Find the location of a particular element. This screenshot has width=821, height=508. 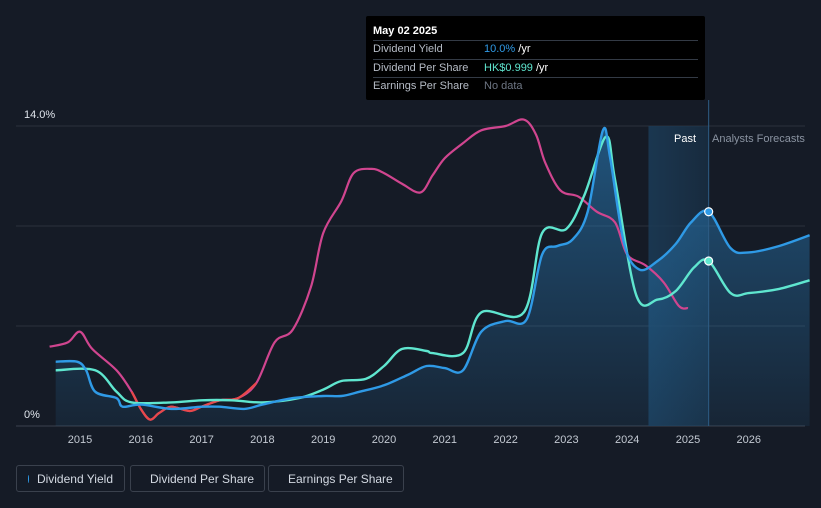

y-axis-label-bottom: 0% is located at coordinates (32, 415).